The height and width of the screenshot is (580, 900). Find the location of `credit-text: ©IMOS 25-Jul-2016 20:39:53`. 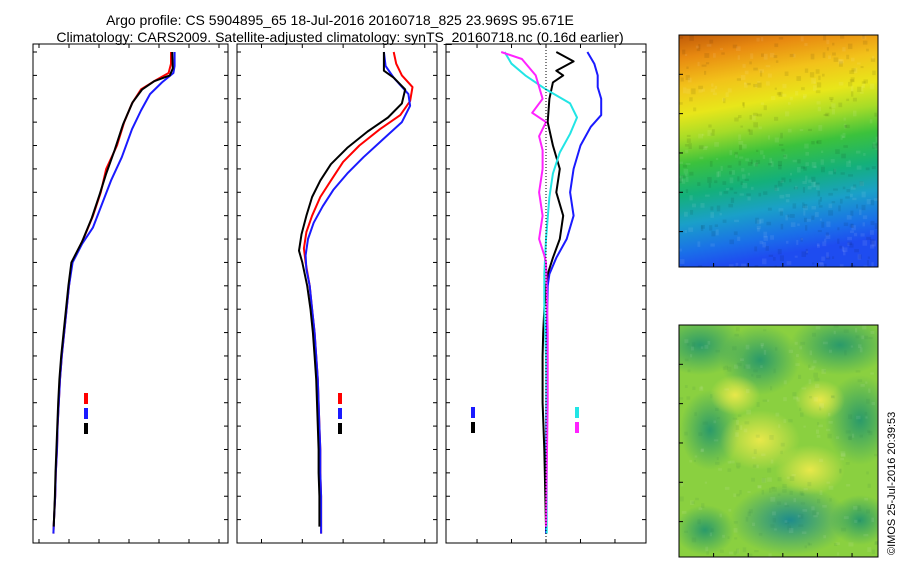

credit-text: ©IMOS 25-Jul-2016 20:39:53 is located at coordinates (892, 483).